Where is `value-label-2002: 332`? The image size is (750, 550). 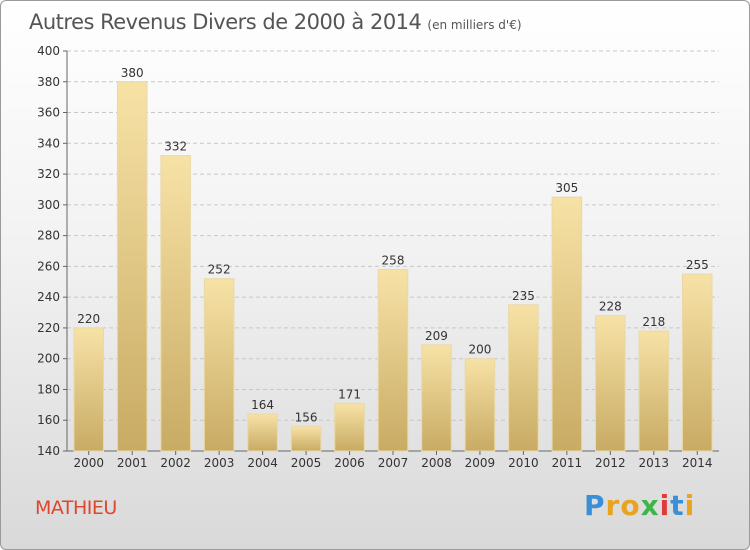 value-label-2002: 332 is located at coordinates (175, 147).